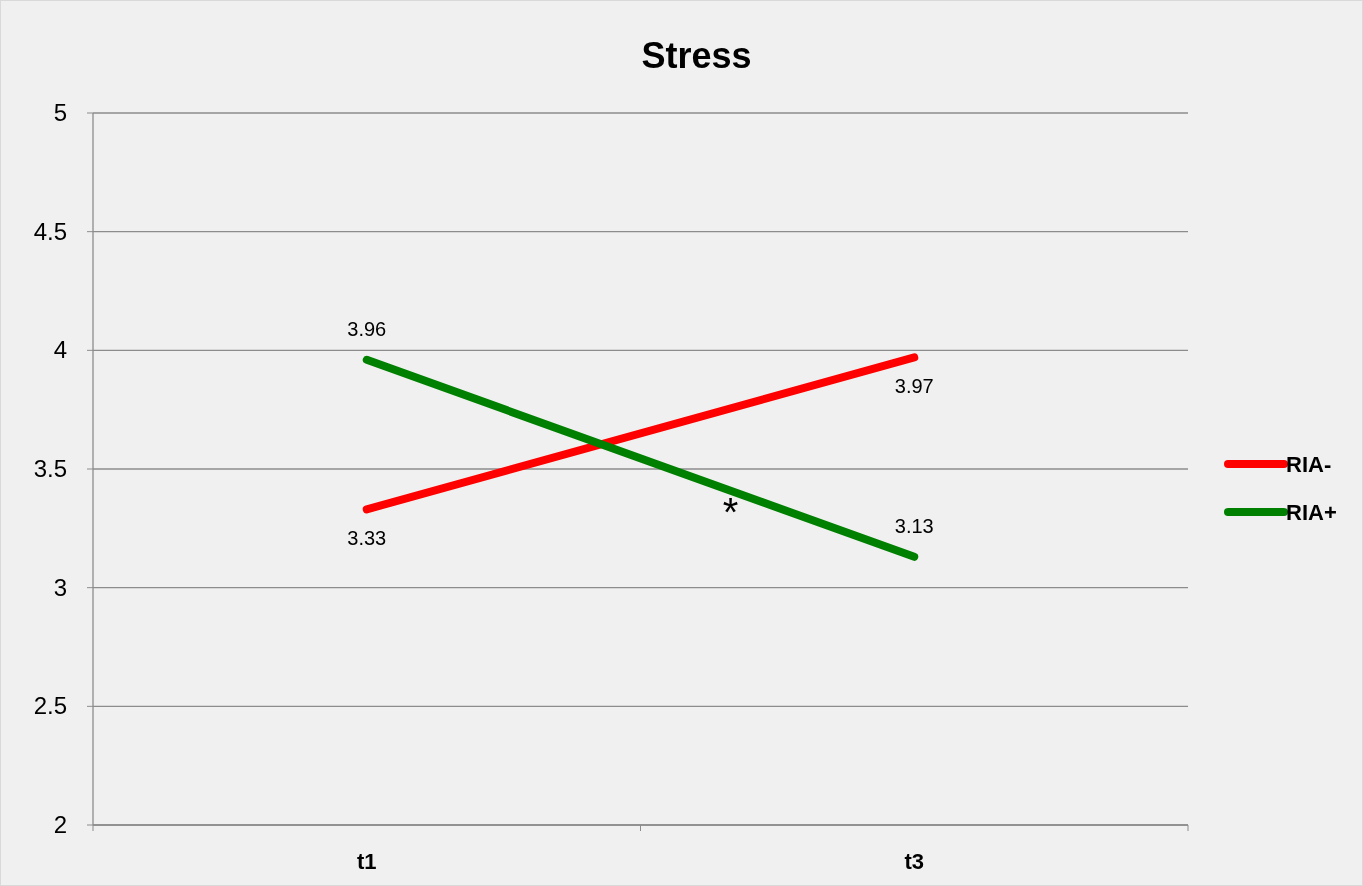 This screenshot has width=1363, height=886. What do you see at coordinates (60, 587) in the screenshot?
I see `y-tick-label: 3` at bounding box center [60, 587].